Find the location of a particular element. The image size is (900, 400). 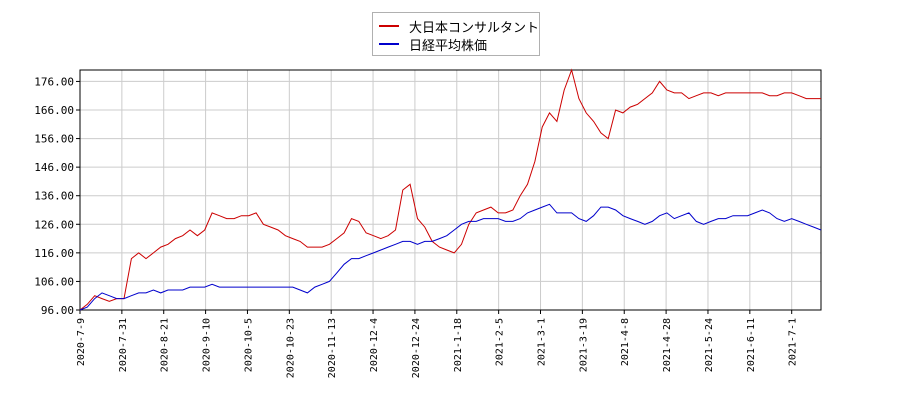

x-tick-label: 2021-5-24 is located at coordinates (709, 345).